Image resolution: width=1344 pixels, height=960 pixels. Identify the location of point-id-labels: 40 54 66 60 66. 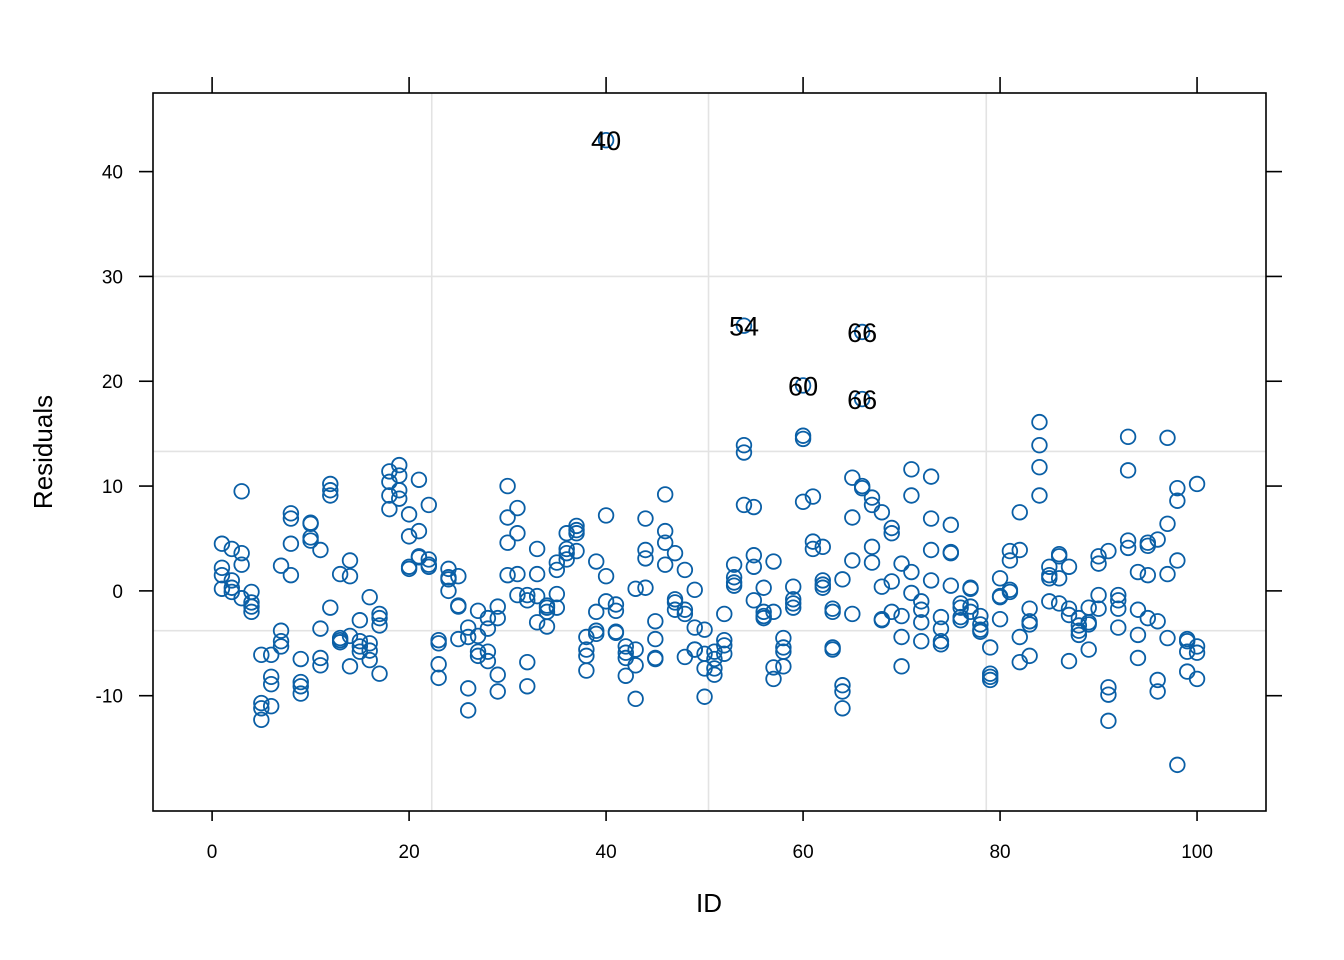
(734, 270).